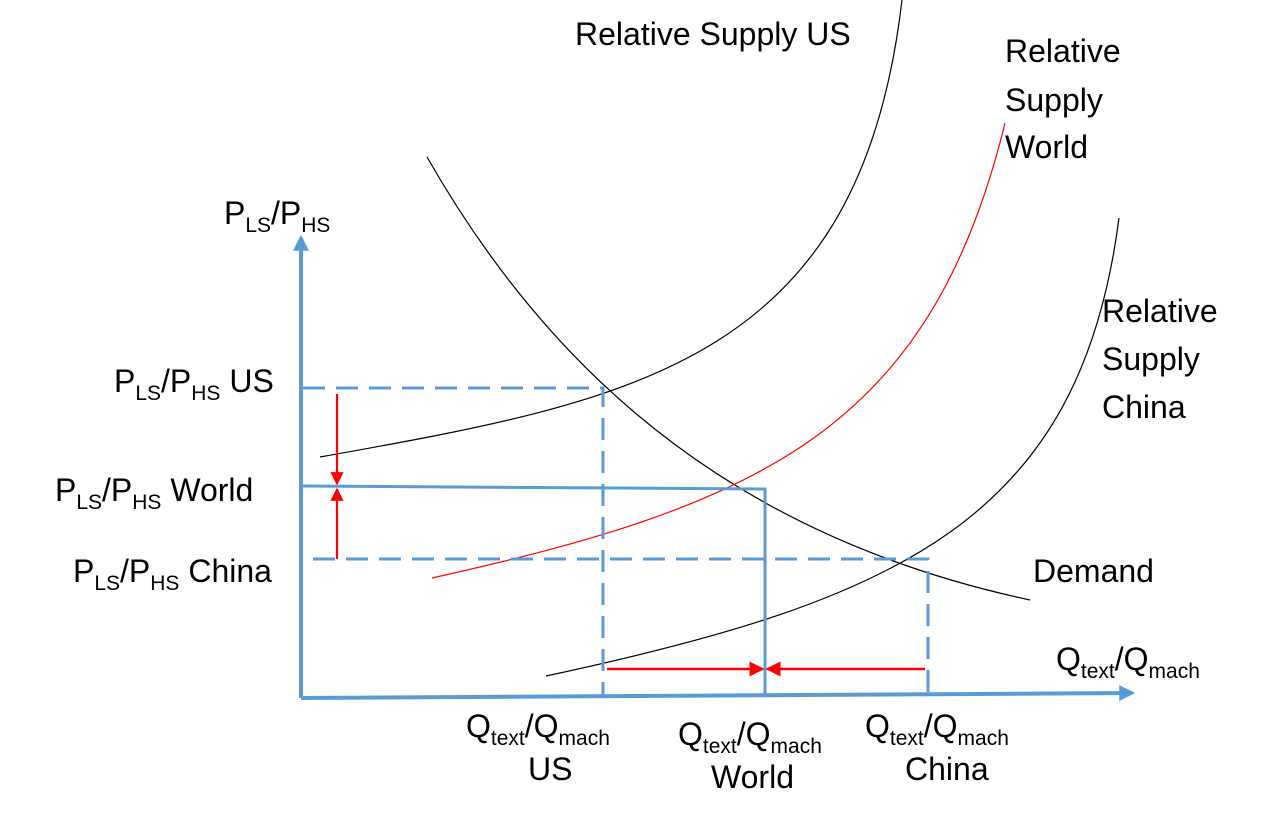 The width and height of the screenshot is (1280, 814). What do you see at coordinates (1128, 662) in the screenshot?
I see `x-axis-label: Qtext/Qmach` at bounding box center [1128, 662].